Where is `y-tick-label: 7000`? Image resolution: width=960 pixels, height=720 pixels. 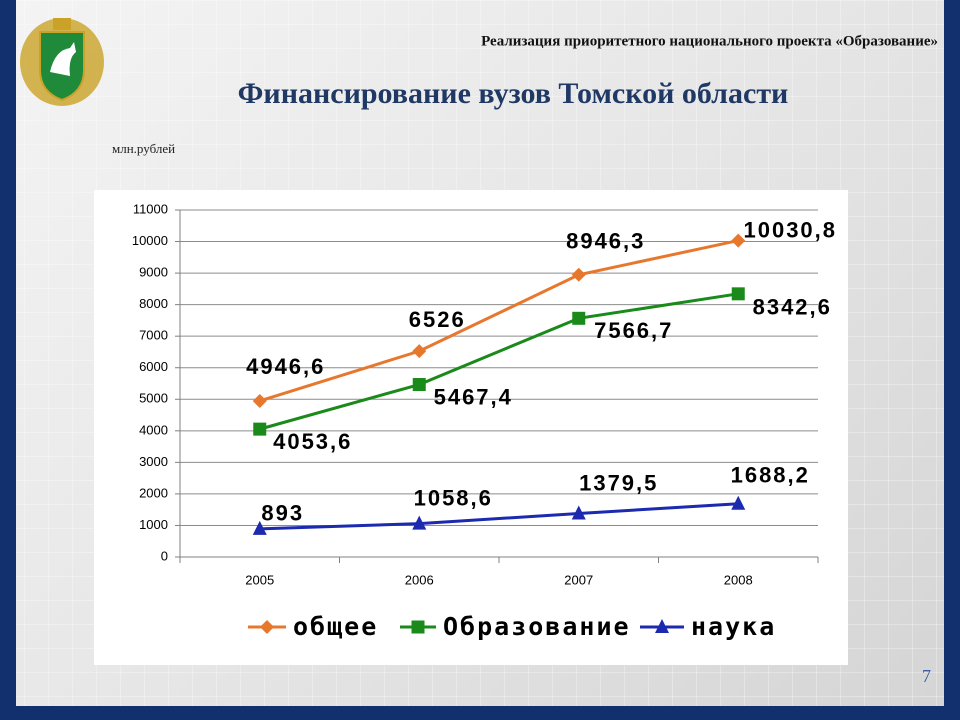
y-tick-label: 7000 is located at coordinates (153, 335).